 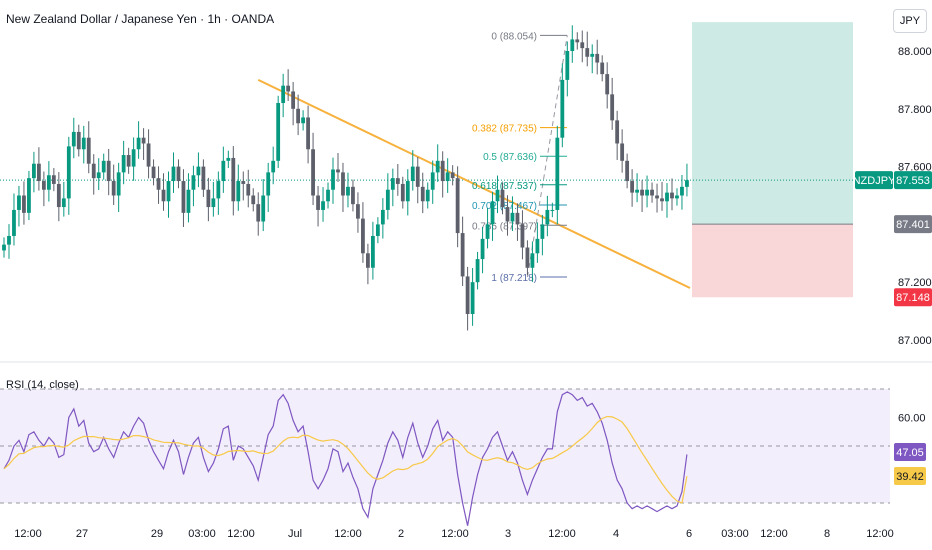 What do you see at coordinates (772, 123) in the screenshot?
I see `target-zone` at bounding box center [772, 123].